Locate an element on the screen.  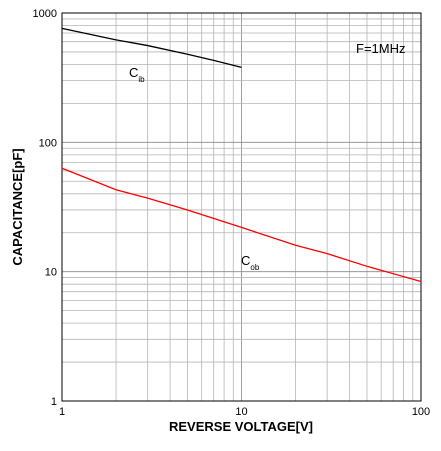
y-tick-label: 10 is located at coordinates (51, 273).